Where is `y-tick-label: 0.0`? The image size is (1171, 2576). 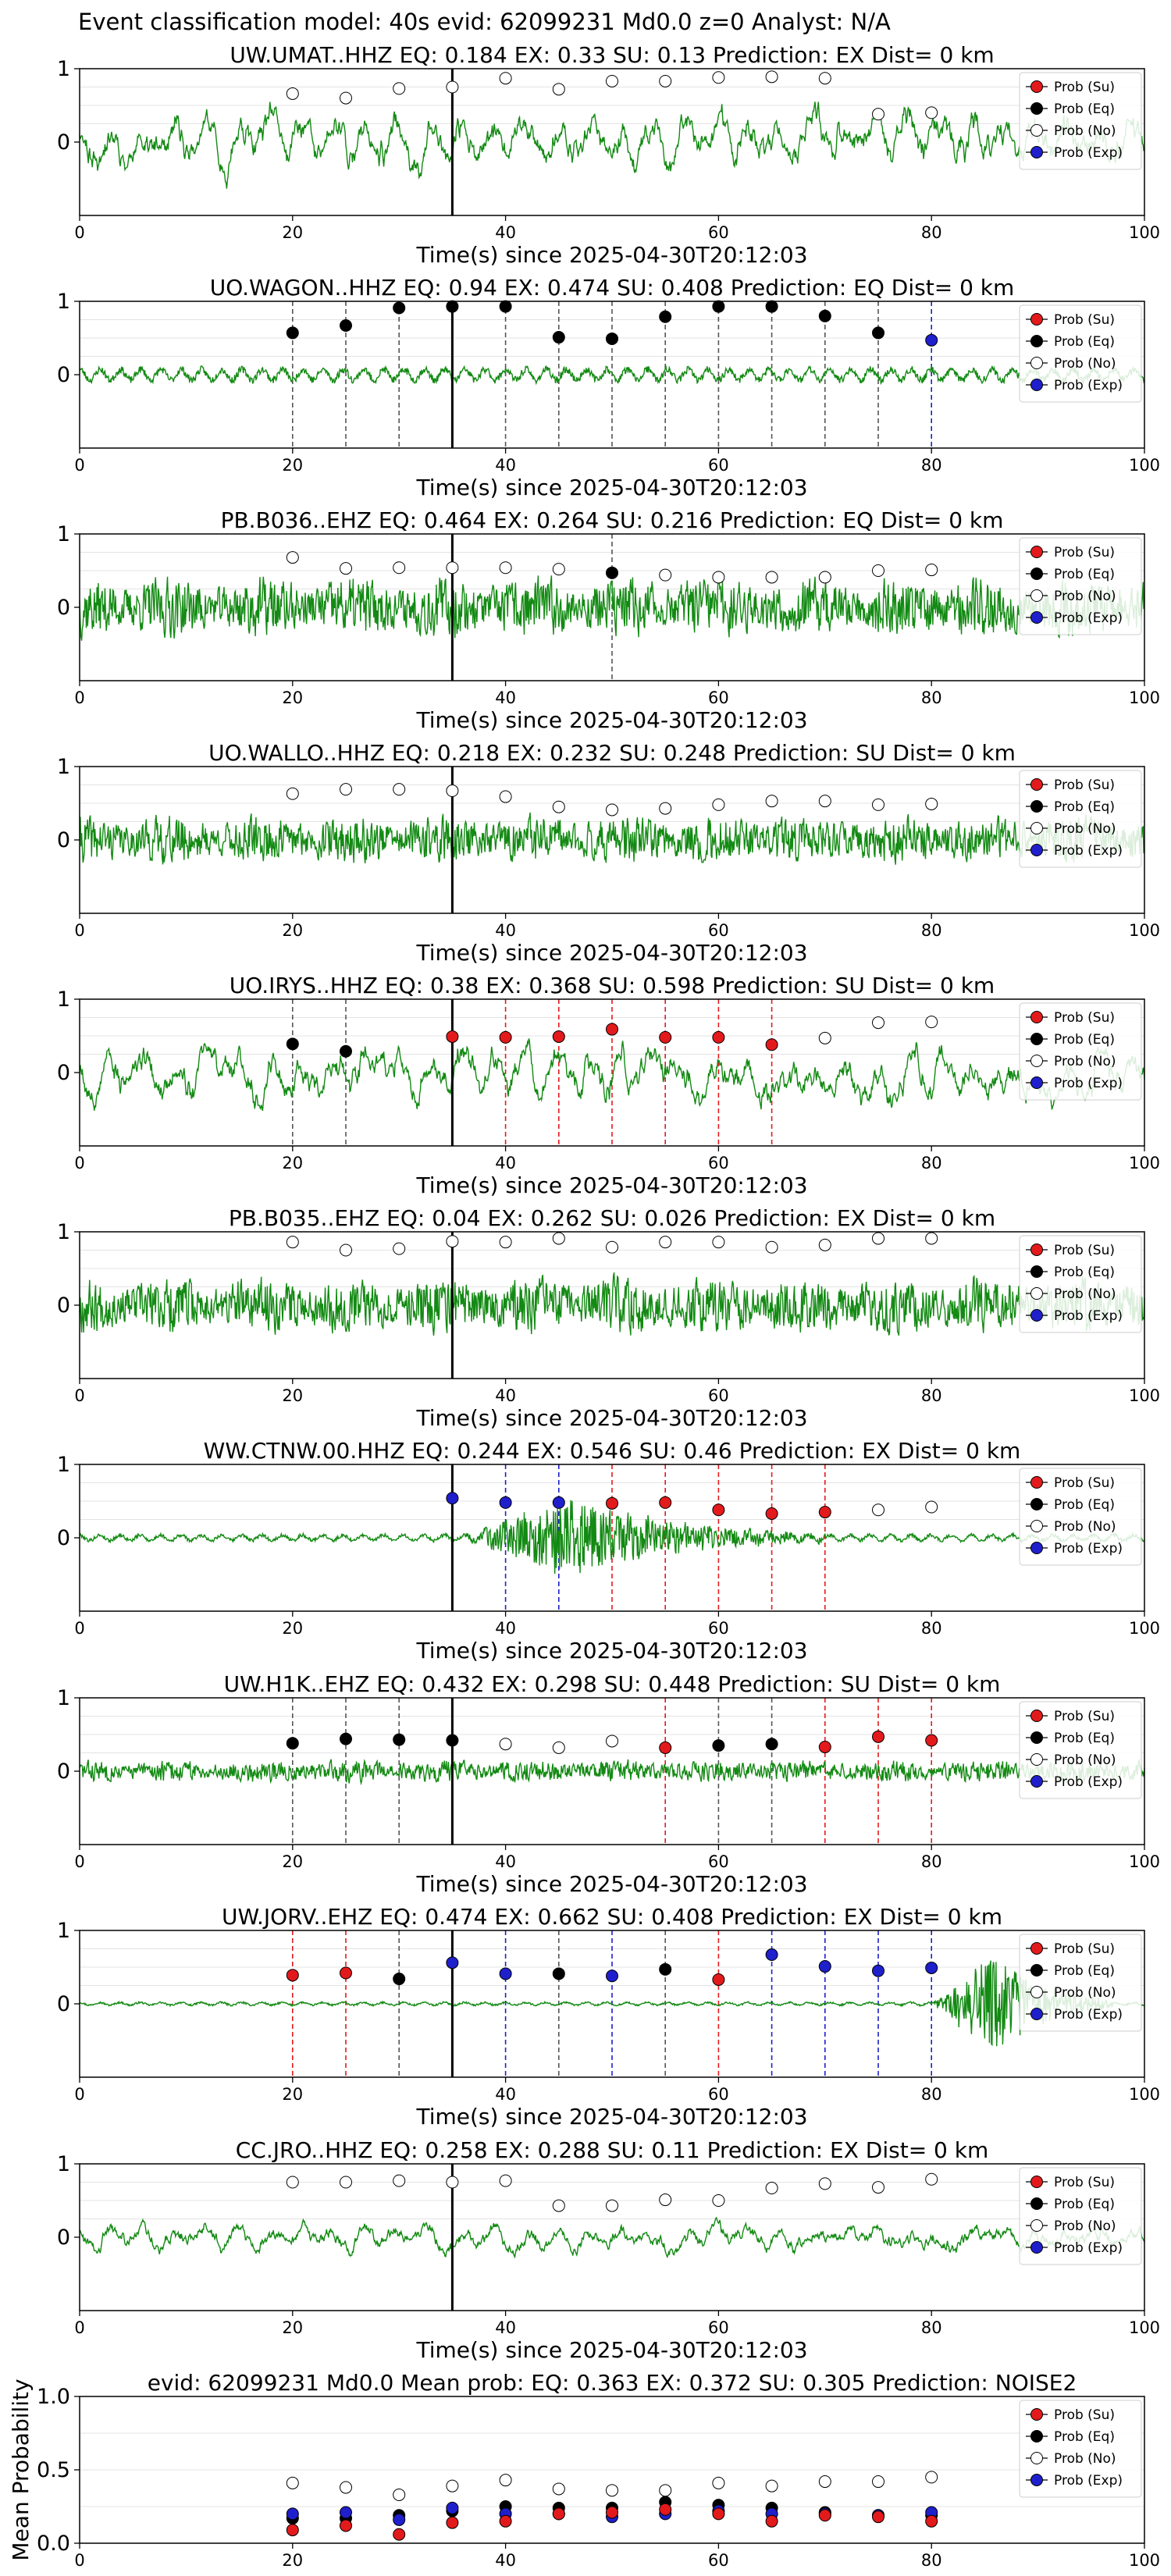
y-tick-label: 0.0 is located at coordinates (54, 2544).